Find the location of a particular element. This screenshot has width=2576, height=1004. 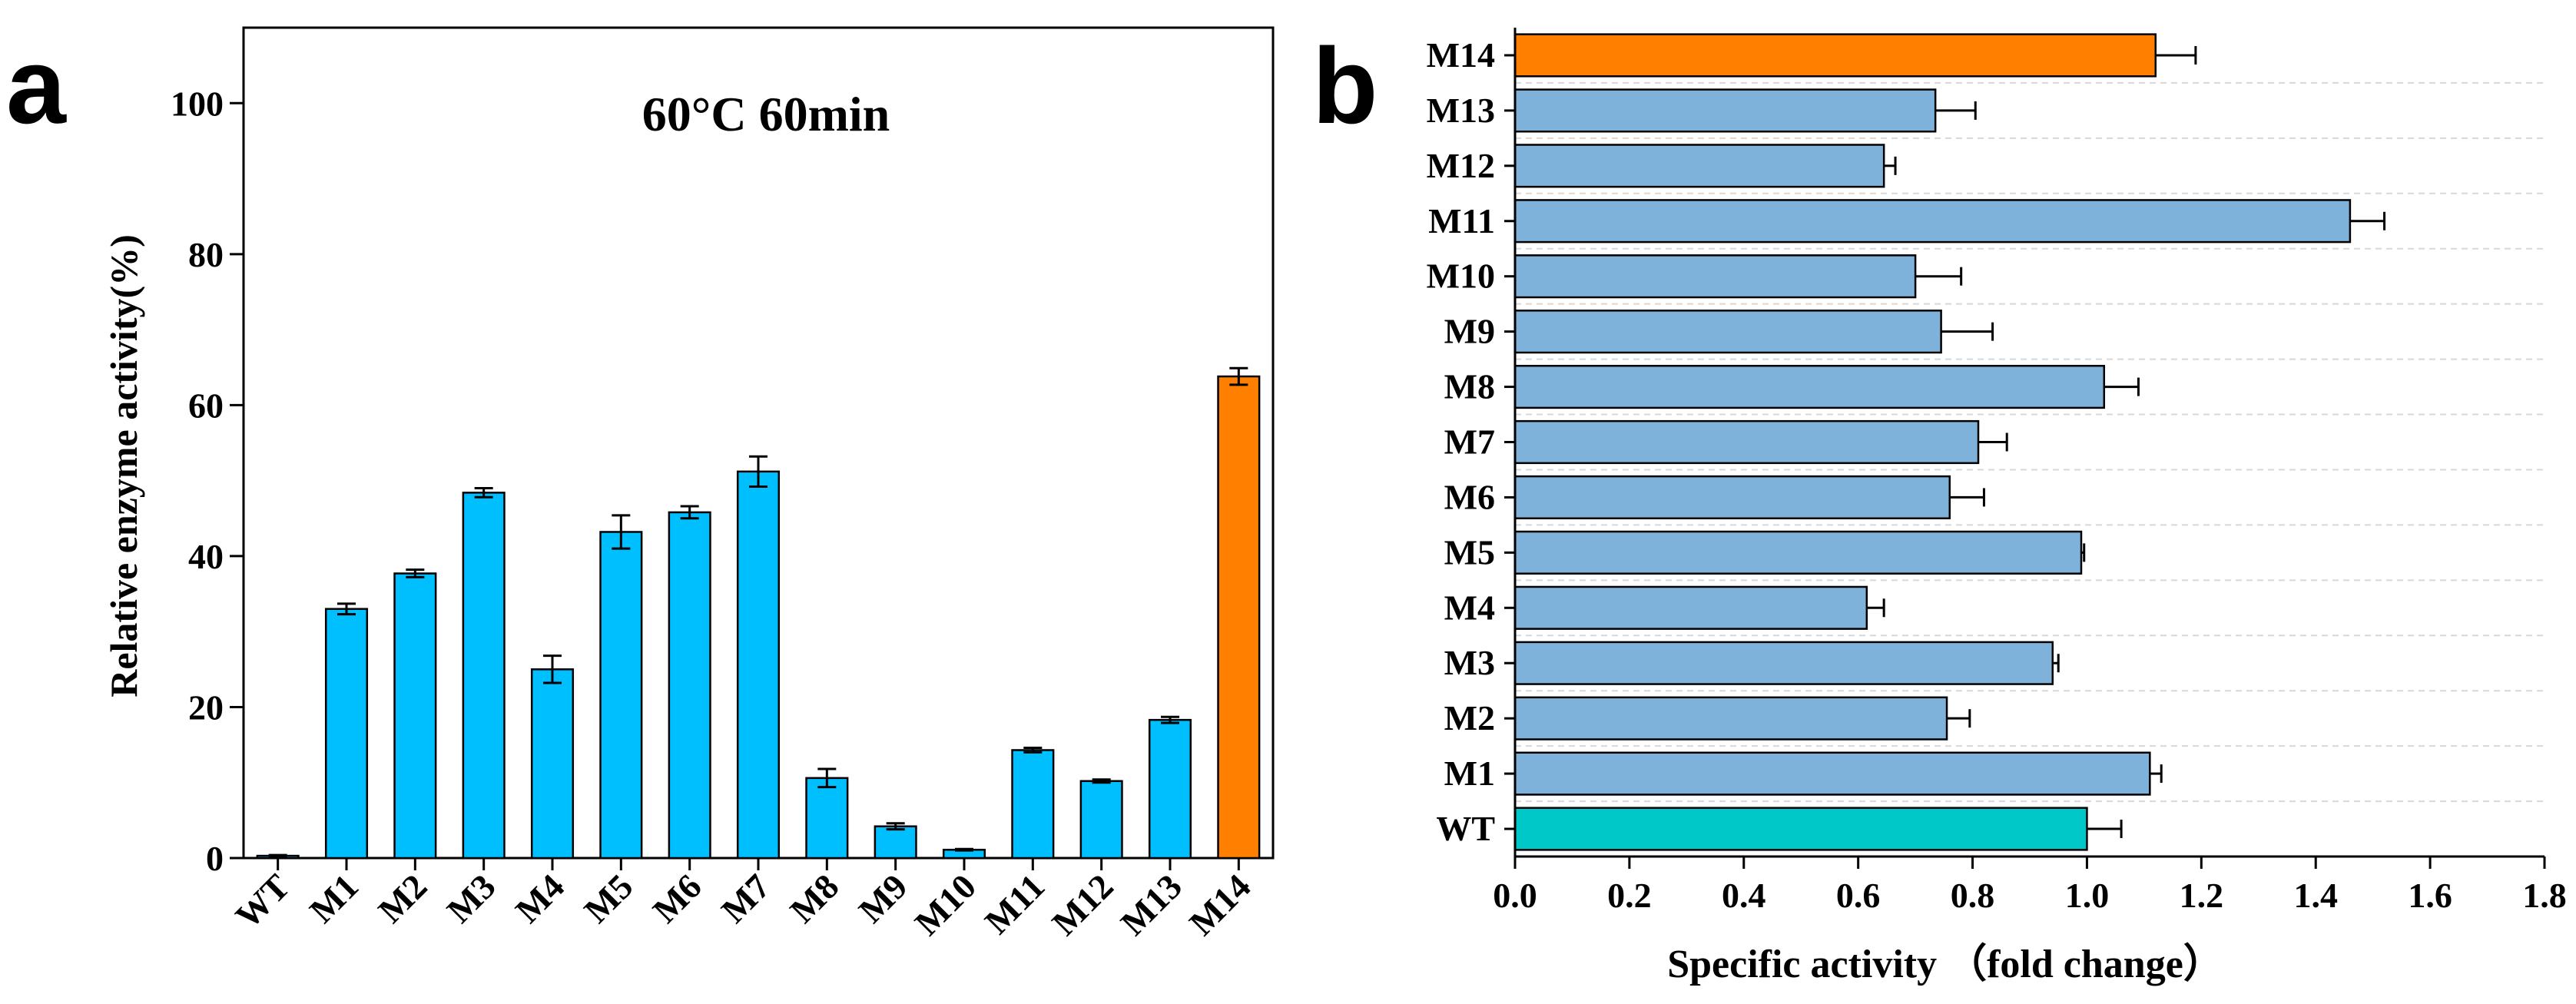

y-tick-label: WT is located at coordinates (1465, 828).